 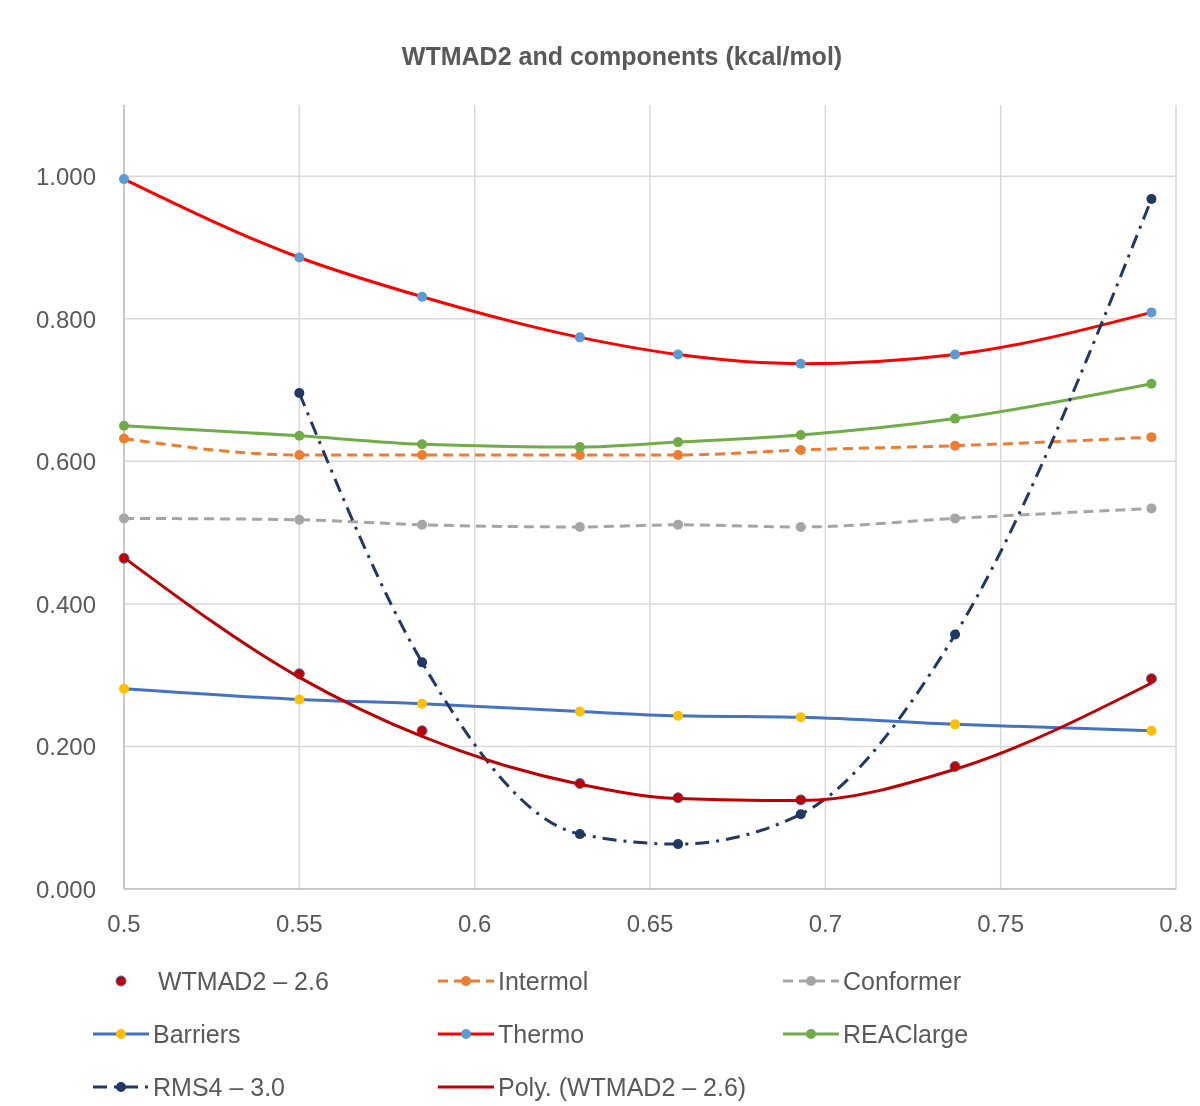 I want to click on x-tick-label: 0.55, so click(x=299, y=923).